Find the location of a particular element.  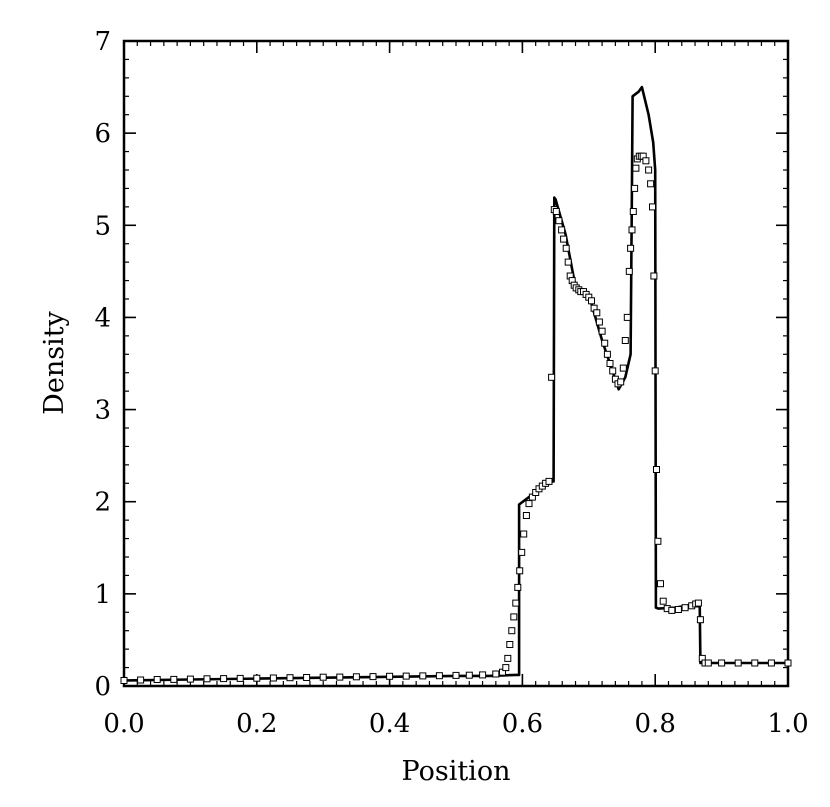

x-tick-label: 1.0 is located at coordinates (787, 724).